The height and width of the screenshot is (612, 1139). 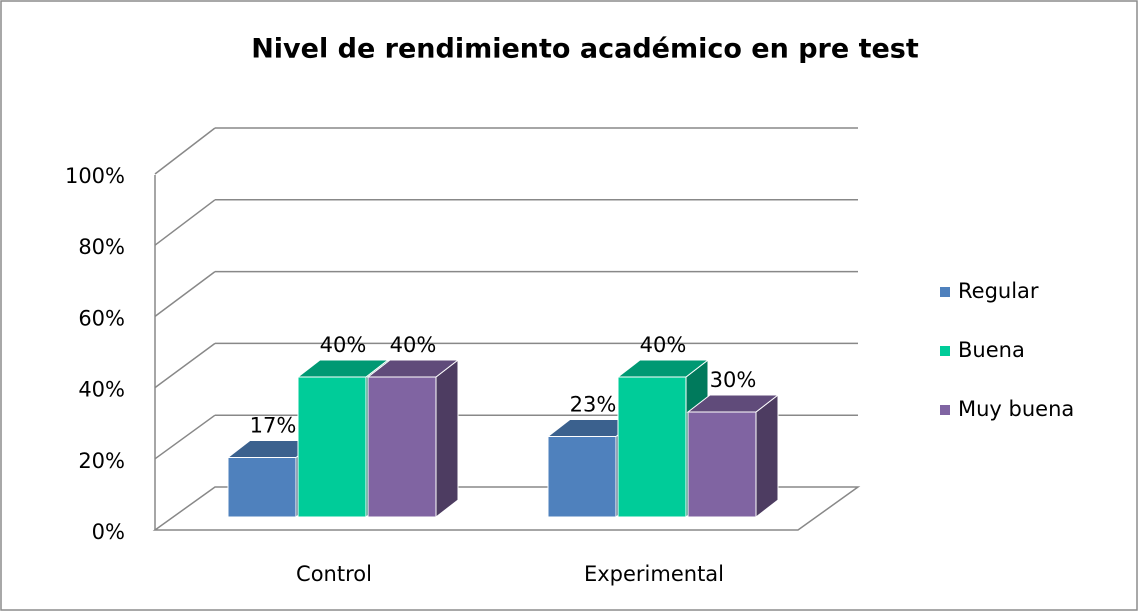 I want to click on y-tick-label: 60%, so click(x=101, y=318).